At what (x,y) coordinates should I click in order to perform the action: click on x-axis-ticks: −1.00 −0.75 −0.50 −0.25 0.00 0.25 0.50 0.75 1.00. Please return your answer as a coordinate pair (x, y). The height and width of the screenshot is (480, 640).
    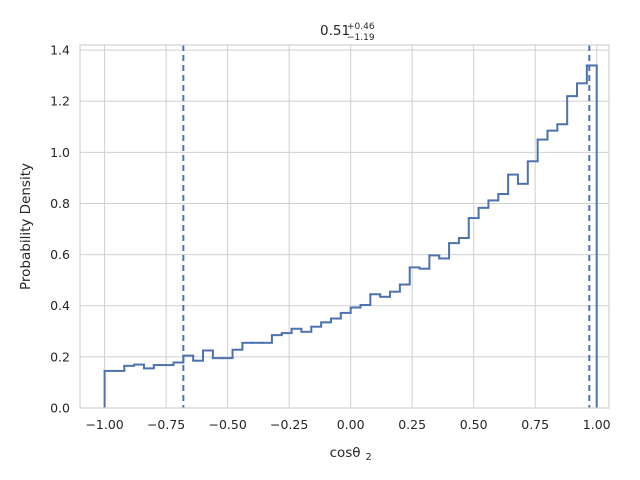
    Looking at the image, I should click on (347, 424).